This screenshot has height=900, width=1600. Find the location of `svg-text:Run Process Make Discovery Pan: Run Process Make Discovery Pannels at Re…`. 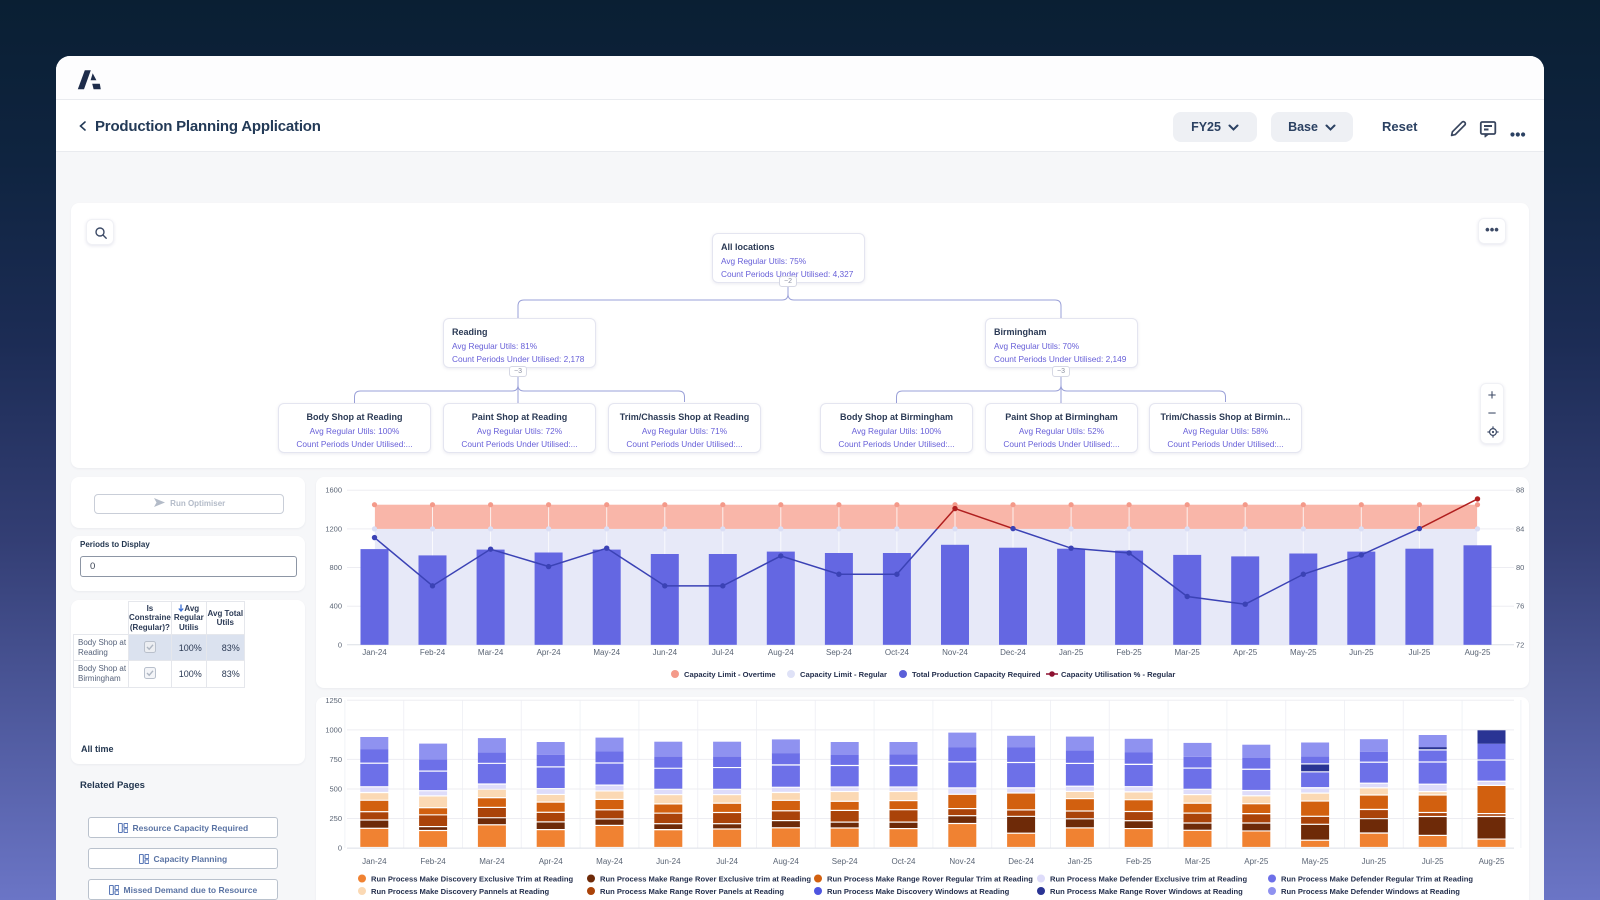

svg-text:Run Process Make Discovery Pan: Run Process Make Discovery Pannels at Re… is located at coordinates (460, 891).